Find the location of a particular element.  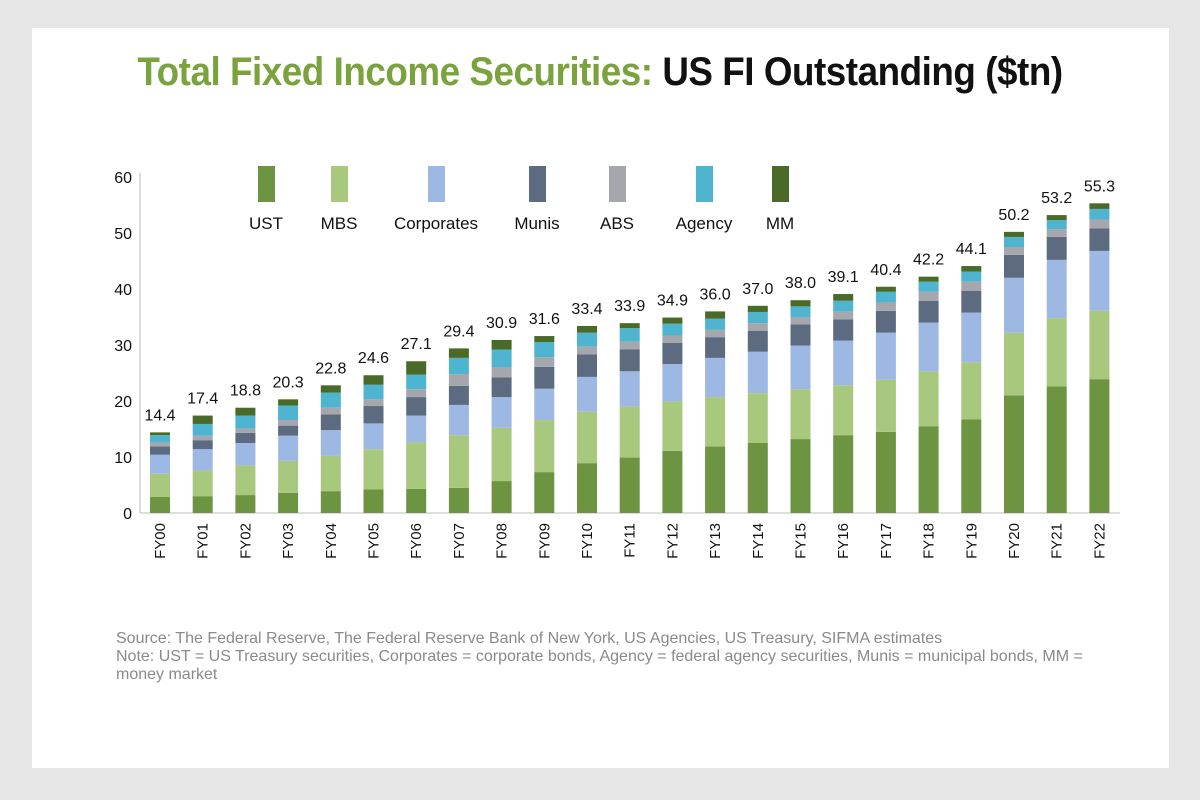

bar-stack-fy08 is located at coordinates (501, 426).